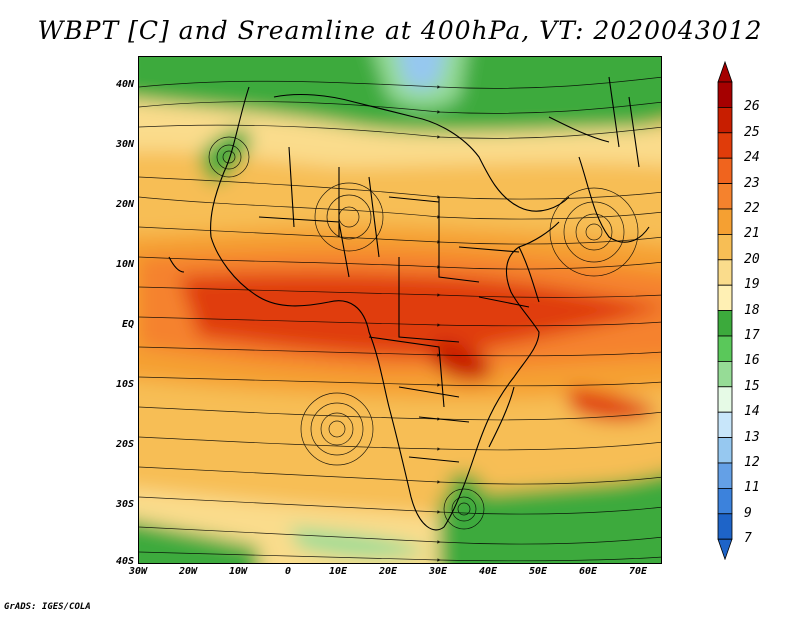 Image resolution: width=800 pixels, height=618 pixels. Describe the element at coordinates (488, 571) in the screenshot. I see `lon-label: 40E` at that location.